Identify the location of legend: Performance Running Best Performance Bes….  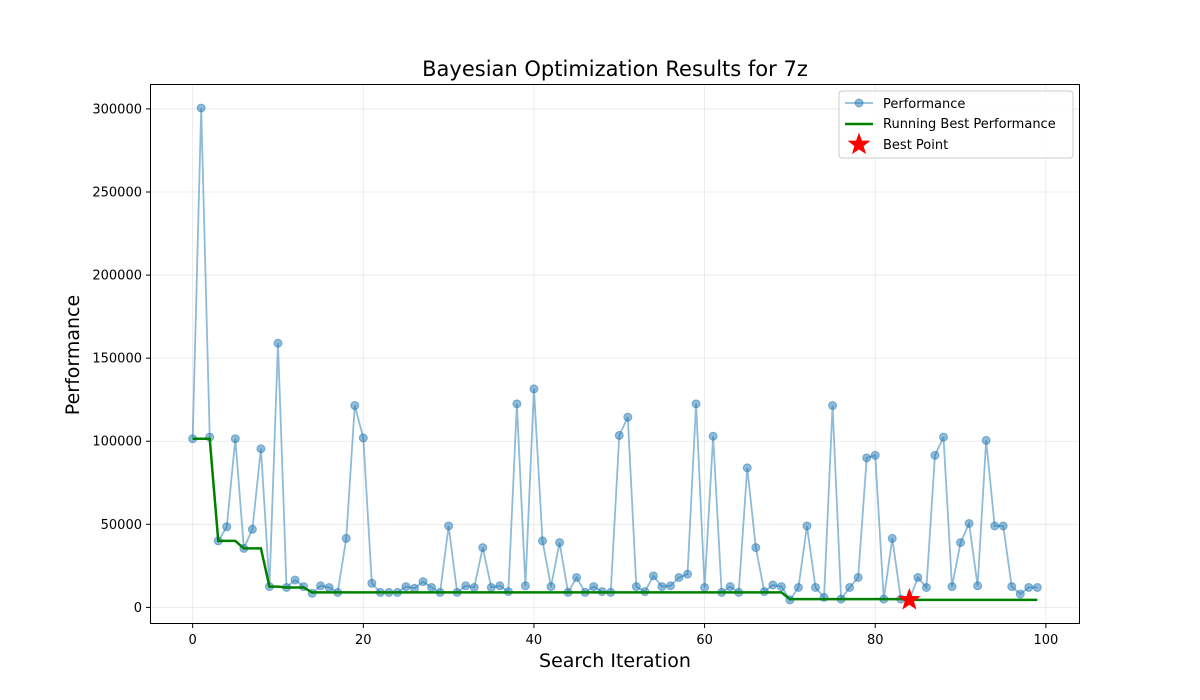
(956, 124).